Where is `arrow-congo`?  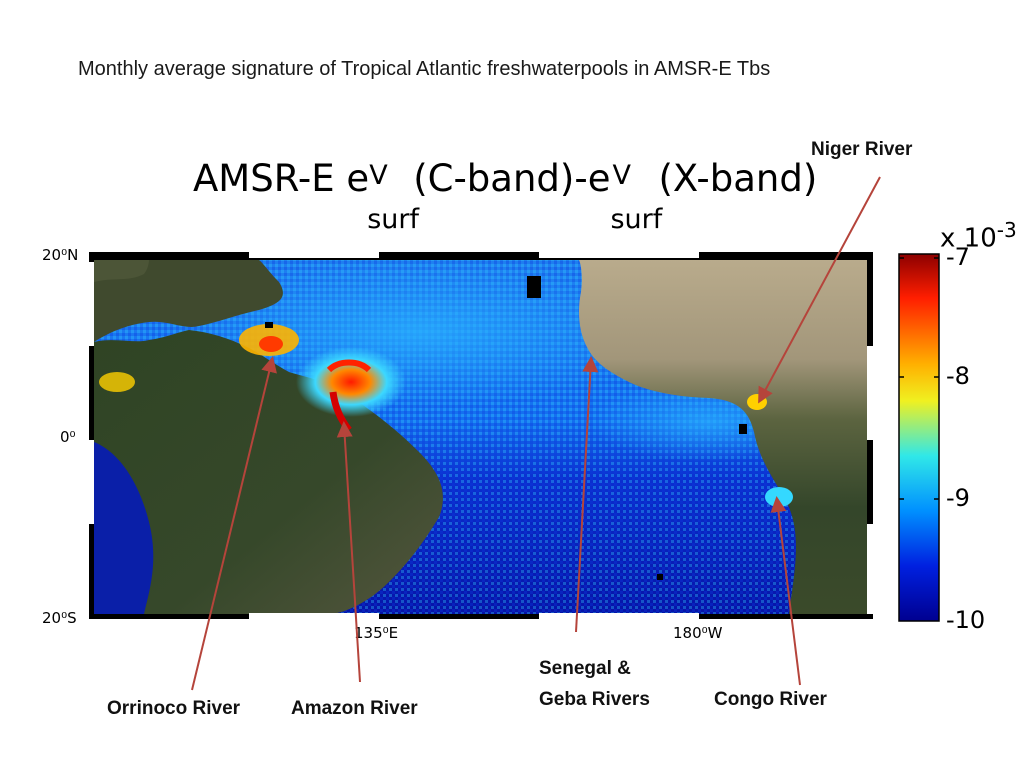 arrow-congo is located at coordinates (785, 591).